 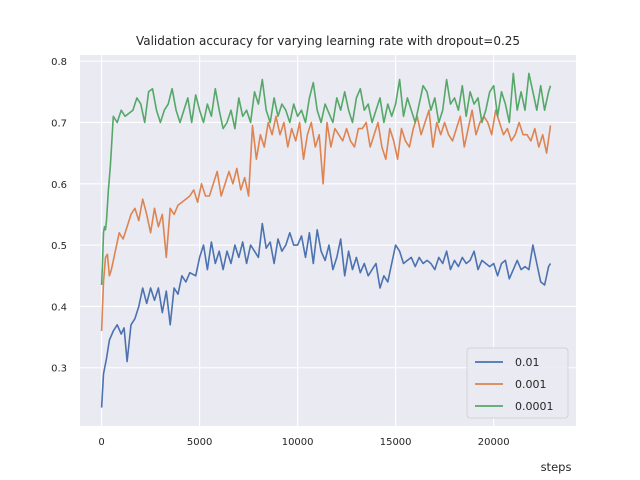 What do you see at coordinates (59, 216) in the screenshot?
I see `y-tick-labels: 0.3 0.4 0.5 0.6 0.7 0.8` at bounding box center [59, 216].